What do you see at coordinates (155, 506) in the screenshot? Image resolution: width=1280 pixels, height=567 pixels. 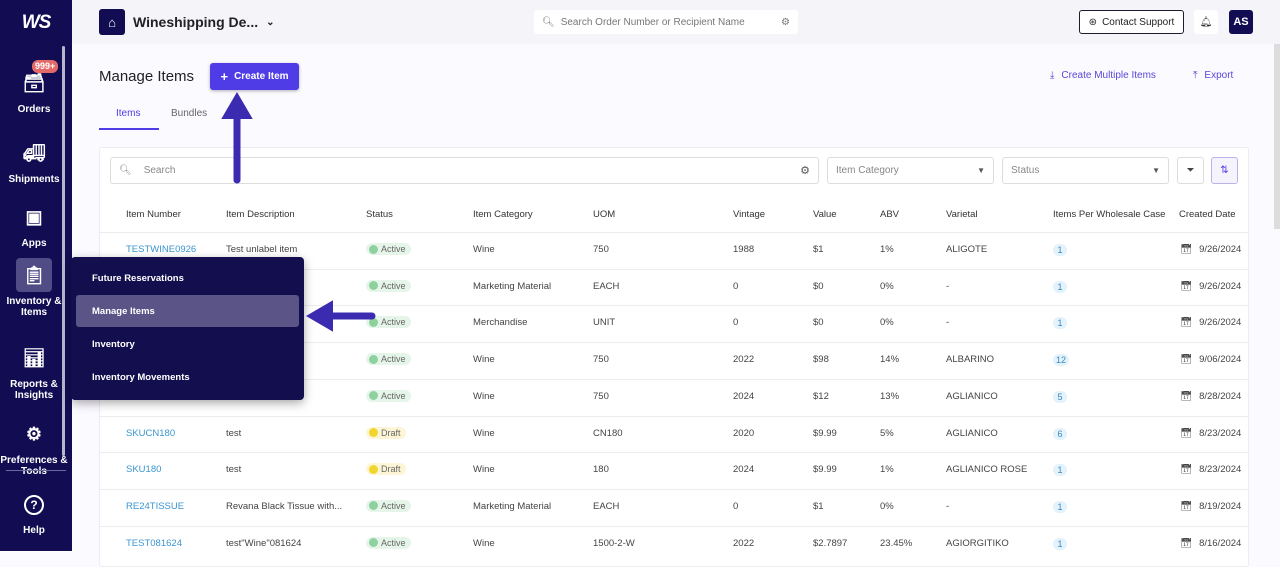 I see `item-number-link: RE24TISSUE` at bounding box center [155, 506].